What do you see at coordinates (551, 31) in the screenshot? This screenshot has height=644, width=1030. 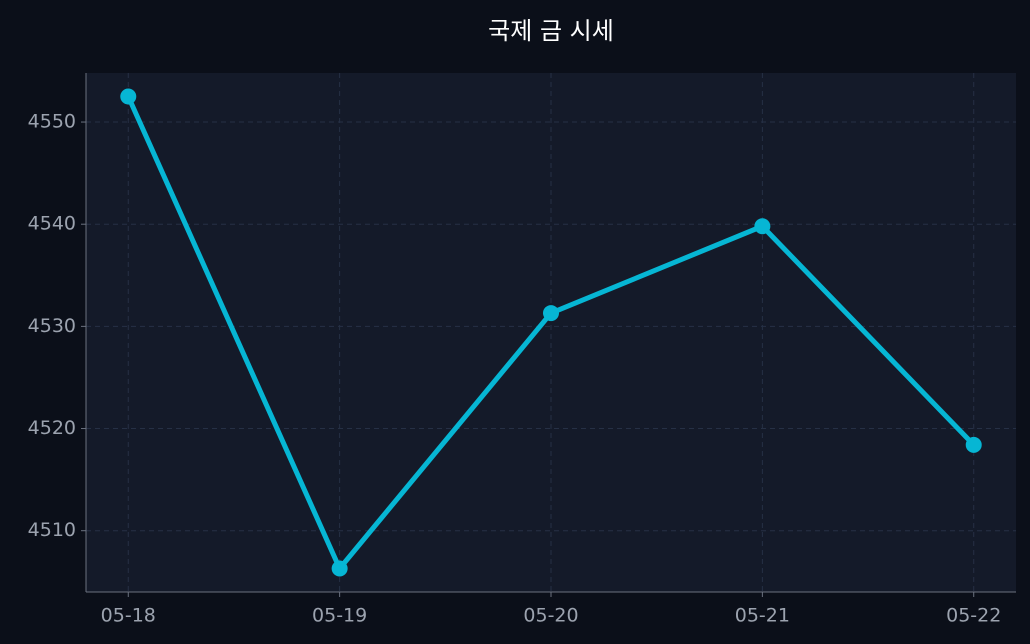 I see `chart-title: 국제 금 시세` at bounding box center [551, 31].